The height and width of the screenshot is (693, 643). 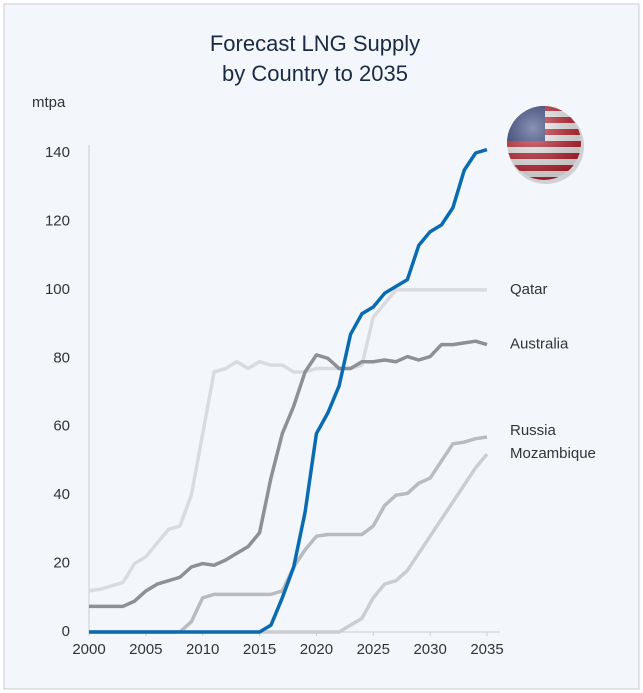 What do you see at coordinates (61, 563) in the screenshot?
I see `y-tick-label: 20` at bounding box center [61, 563].